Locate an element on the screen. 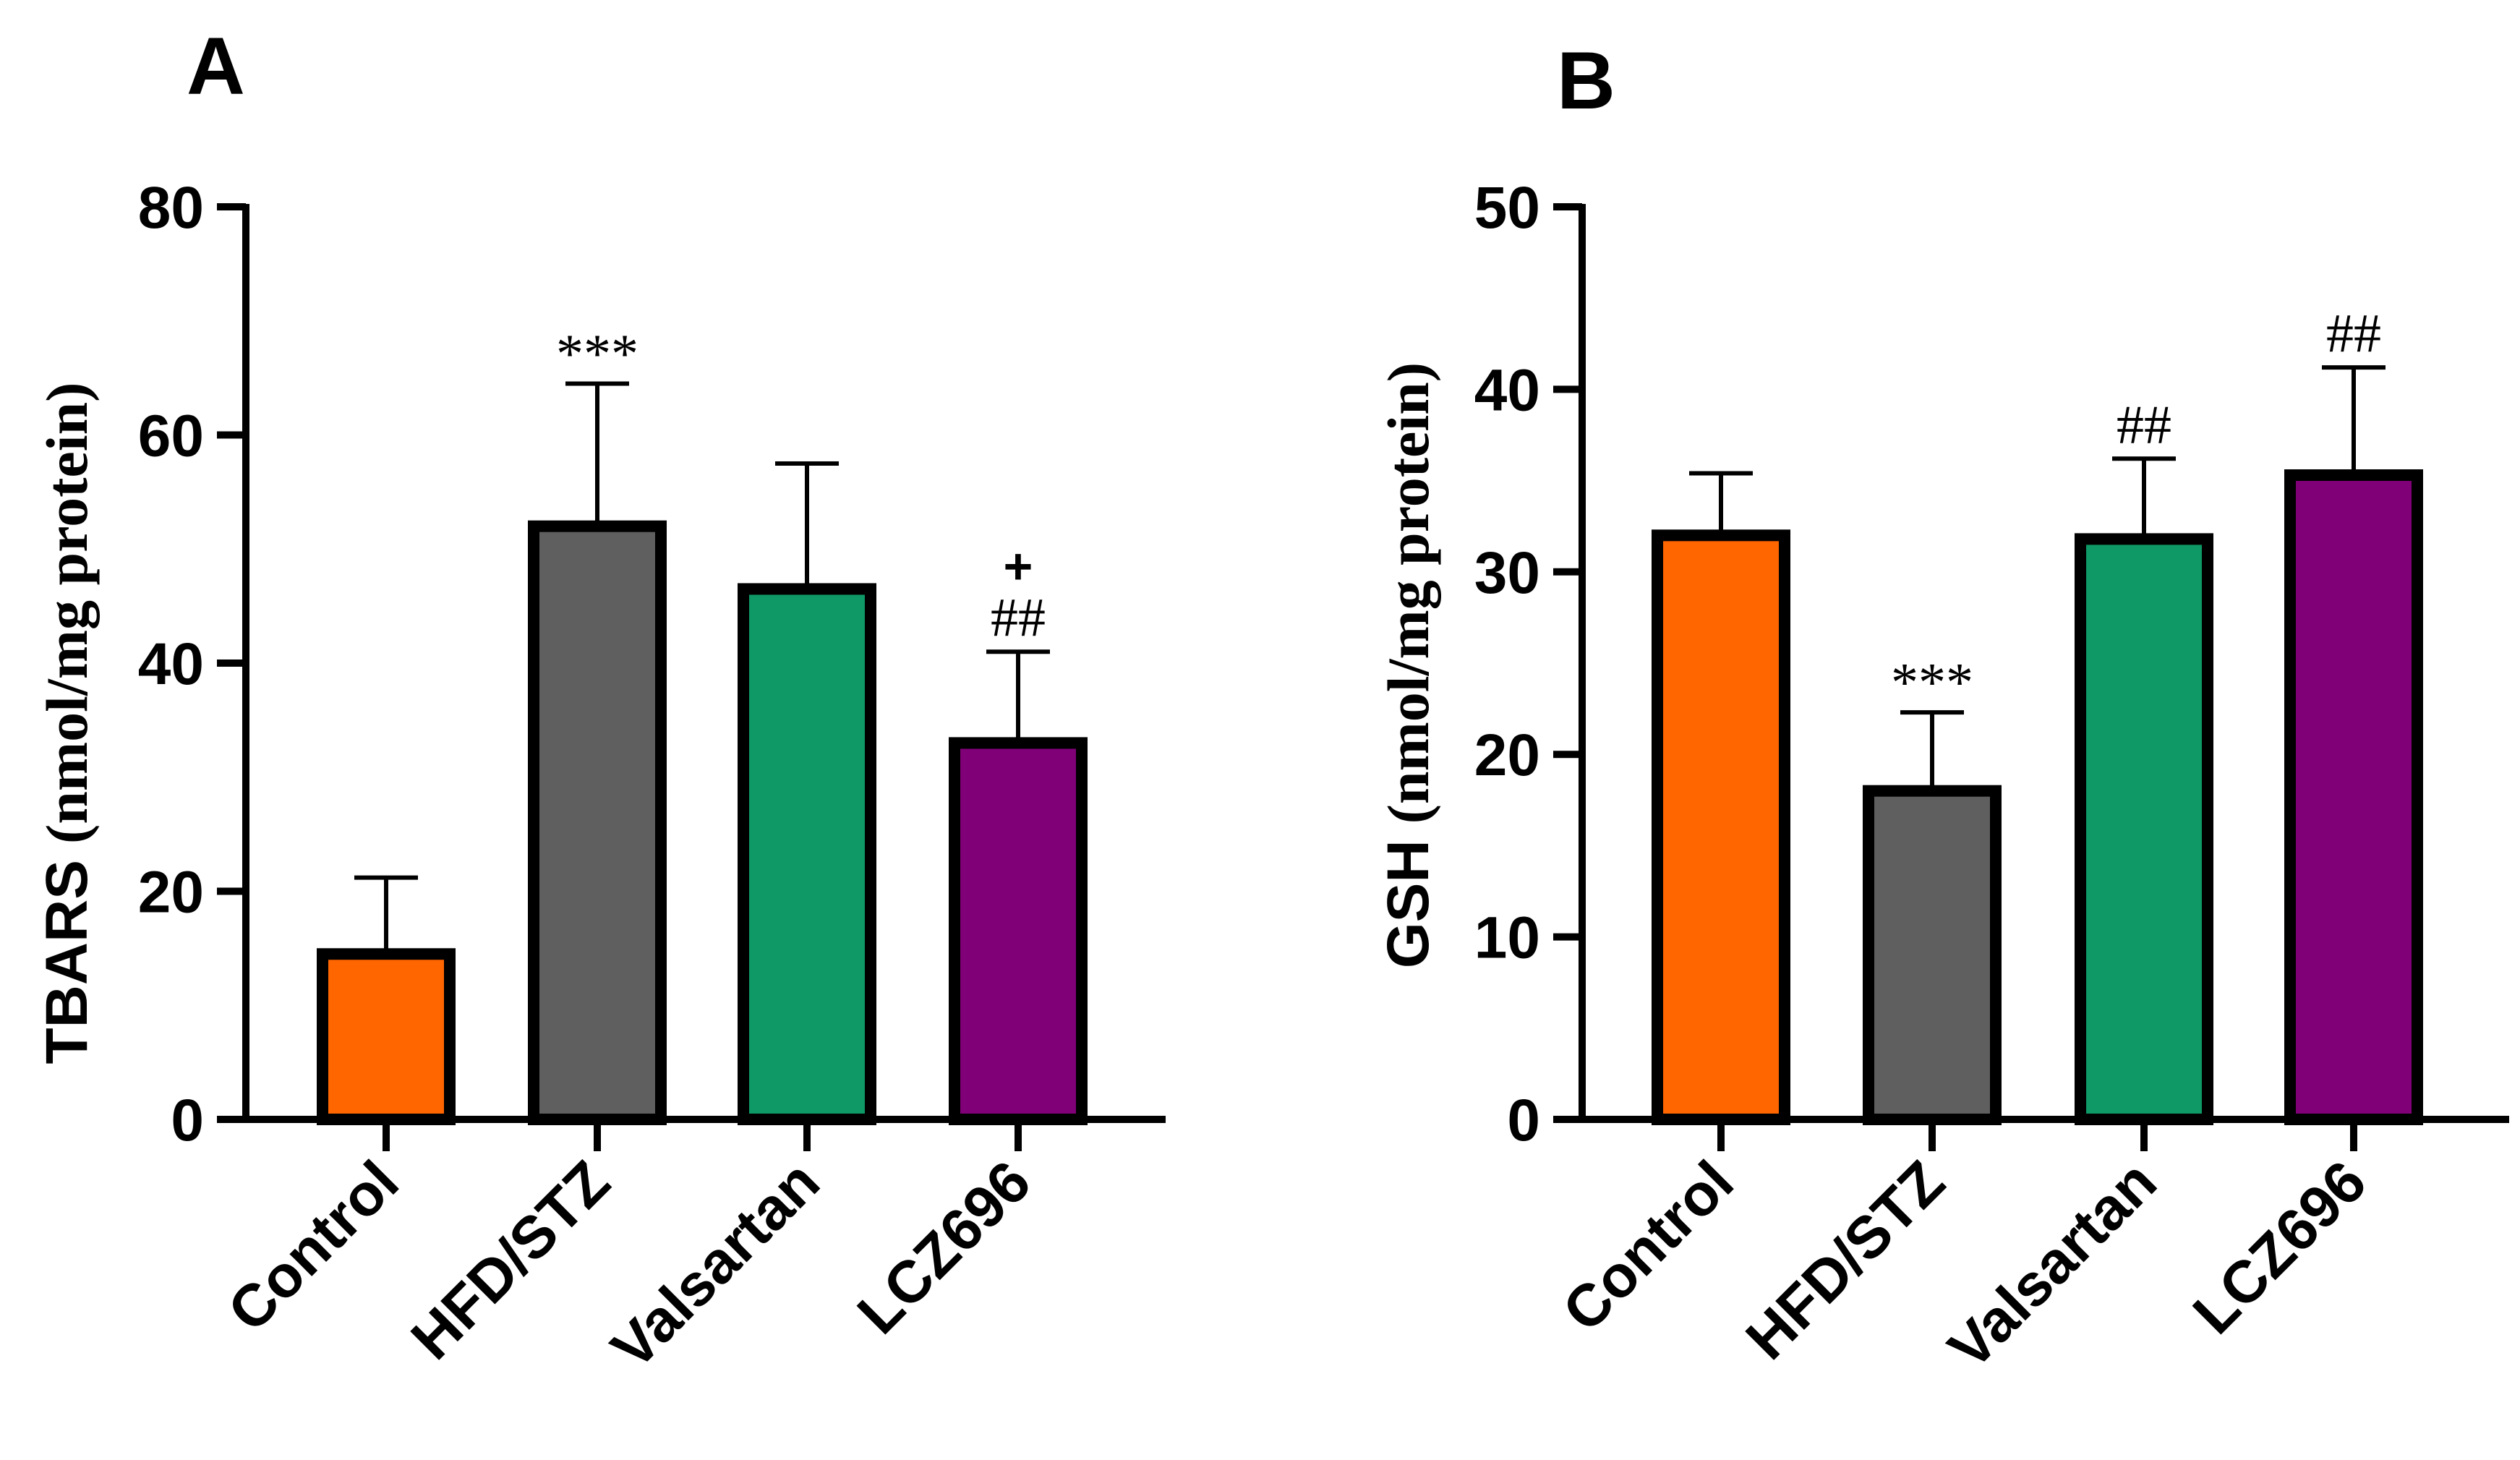  panel-letter: B is located at coordinates (1586, 80).